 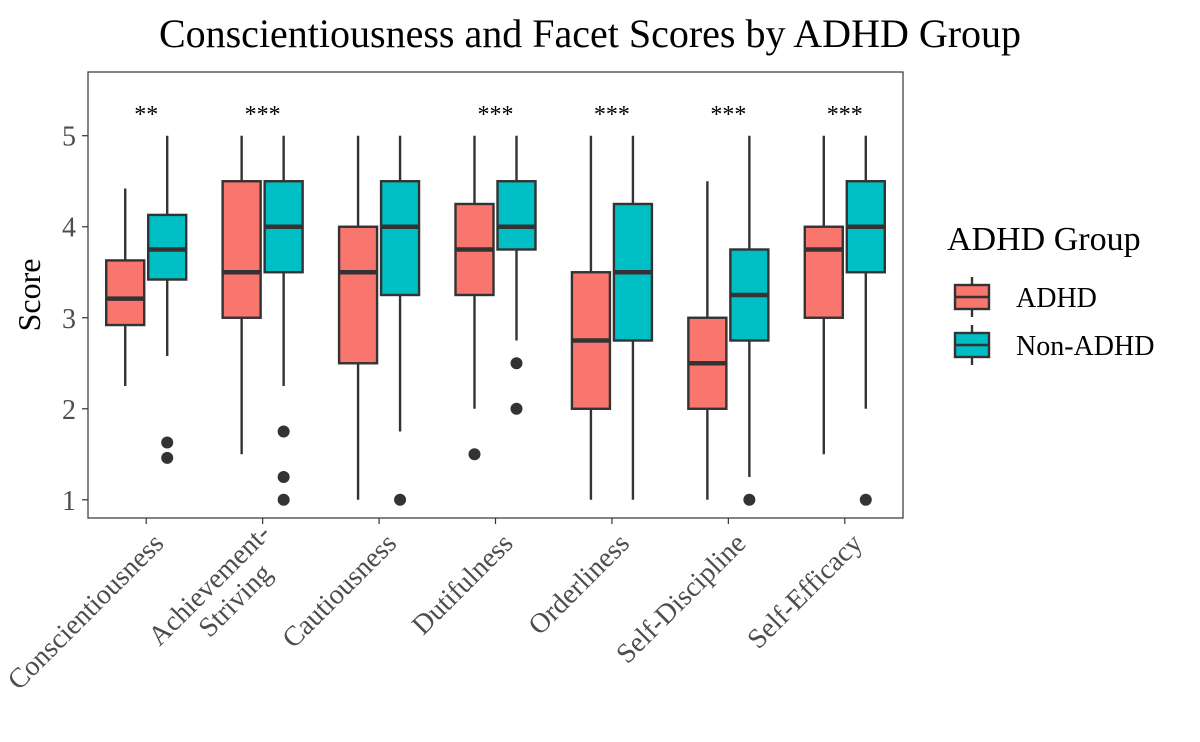 I want to click on legend: ADHD Group ADHD Non-ADHD, so click(x=1050, y=293).